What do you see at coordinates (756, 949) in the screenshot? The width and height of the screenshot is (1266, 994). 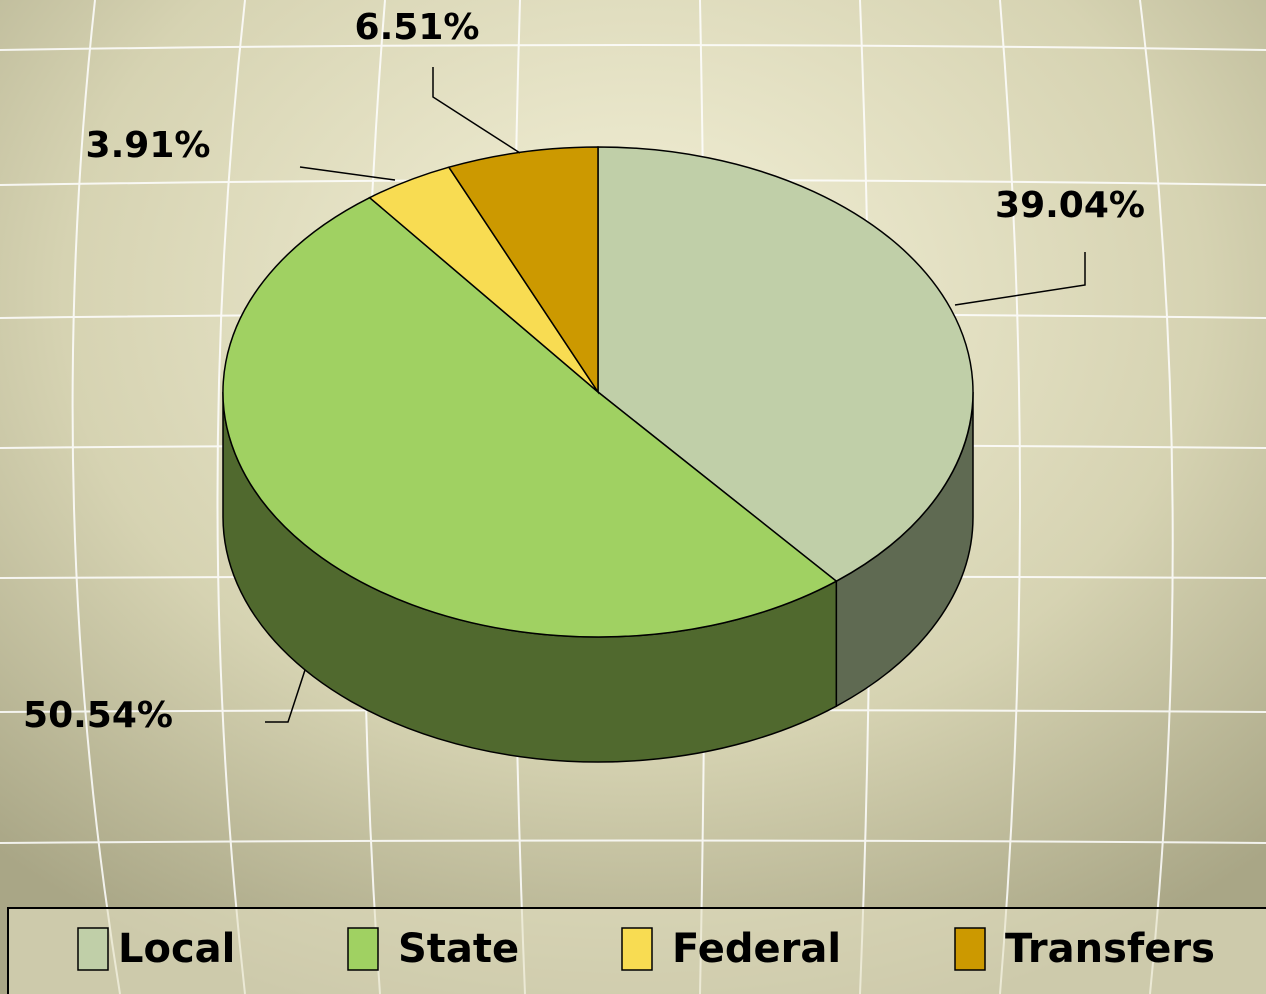 I see `legend-label: Federal` at bounding box center [756, 949].